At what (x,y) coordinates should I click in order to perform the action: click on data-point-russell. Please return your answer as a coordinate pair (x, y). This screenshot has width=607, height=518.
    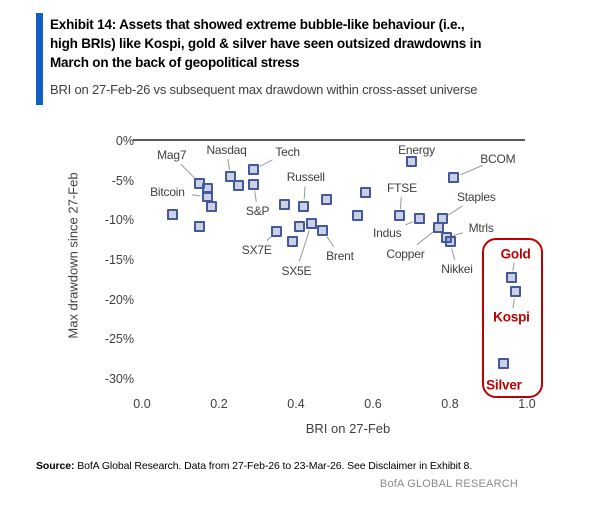
    Looking at the image, I should click on (304, 206).